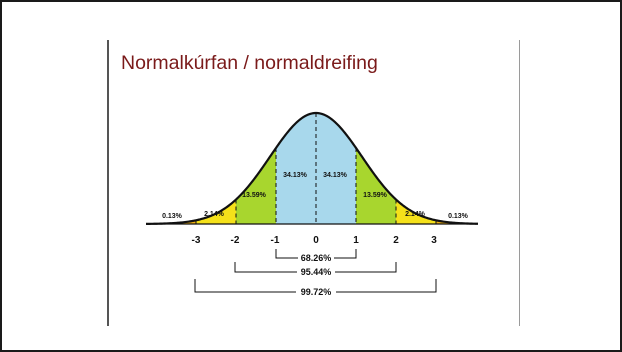 The image size is (622, 352). Describe the element at coordinates (356, 240) in the screenshot. I see `axis-label-1: 1` at that location.